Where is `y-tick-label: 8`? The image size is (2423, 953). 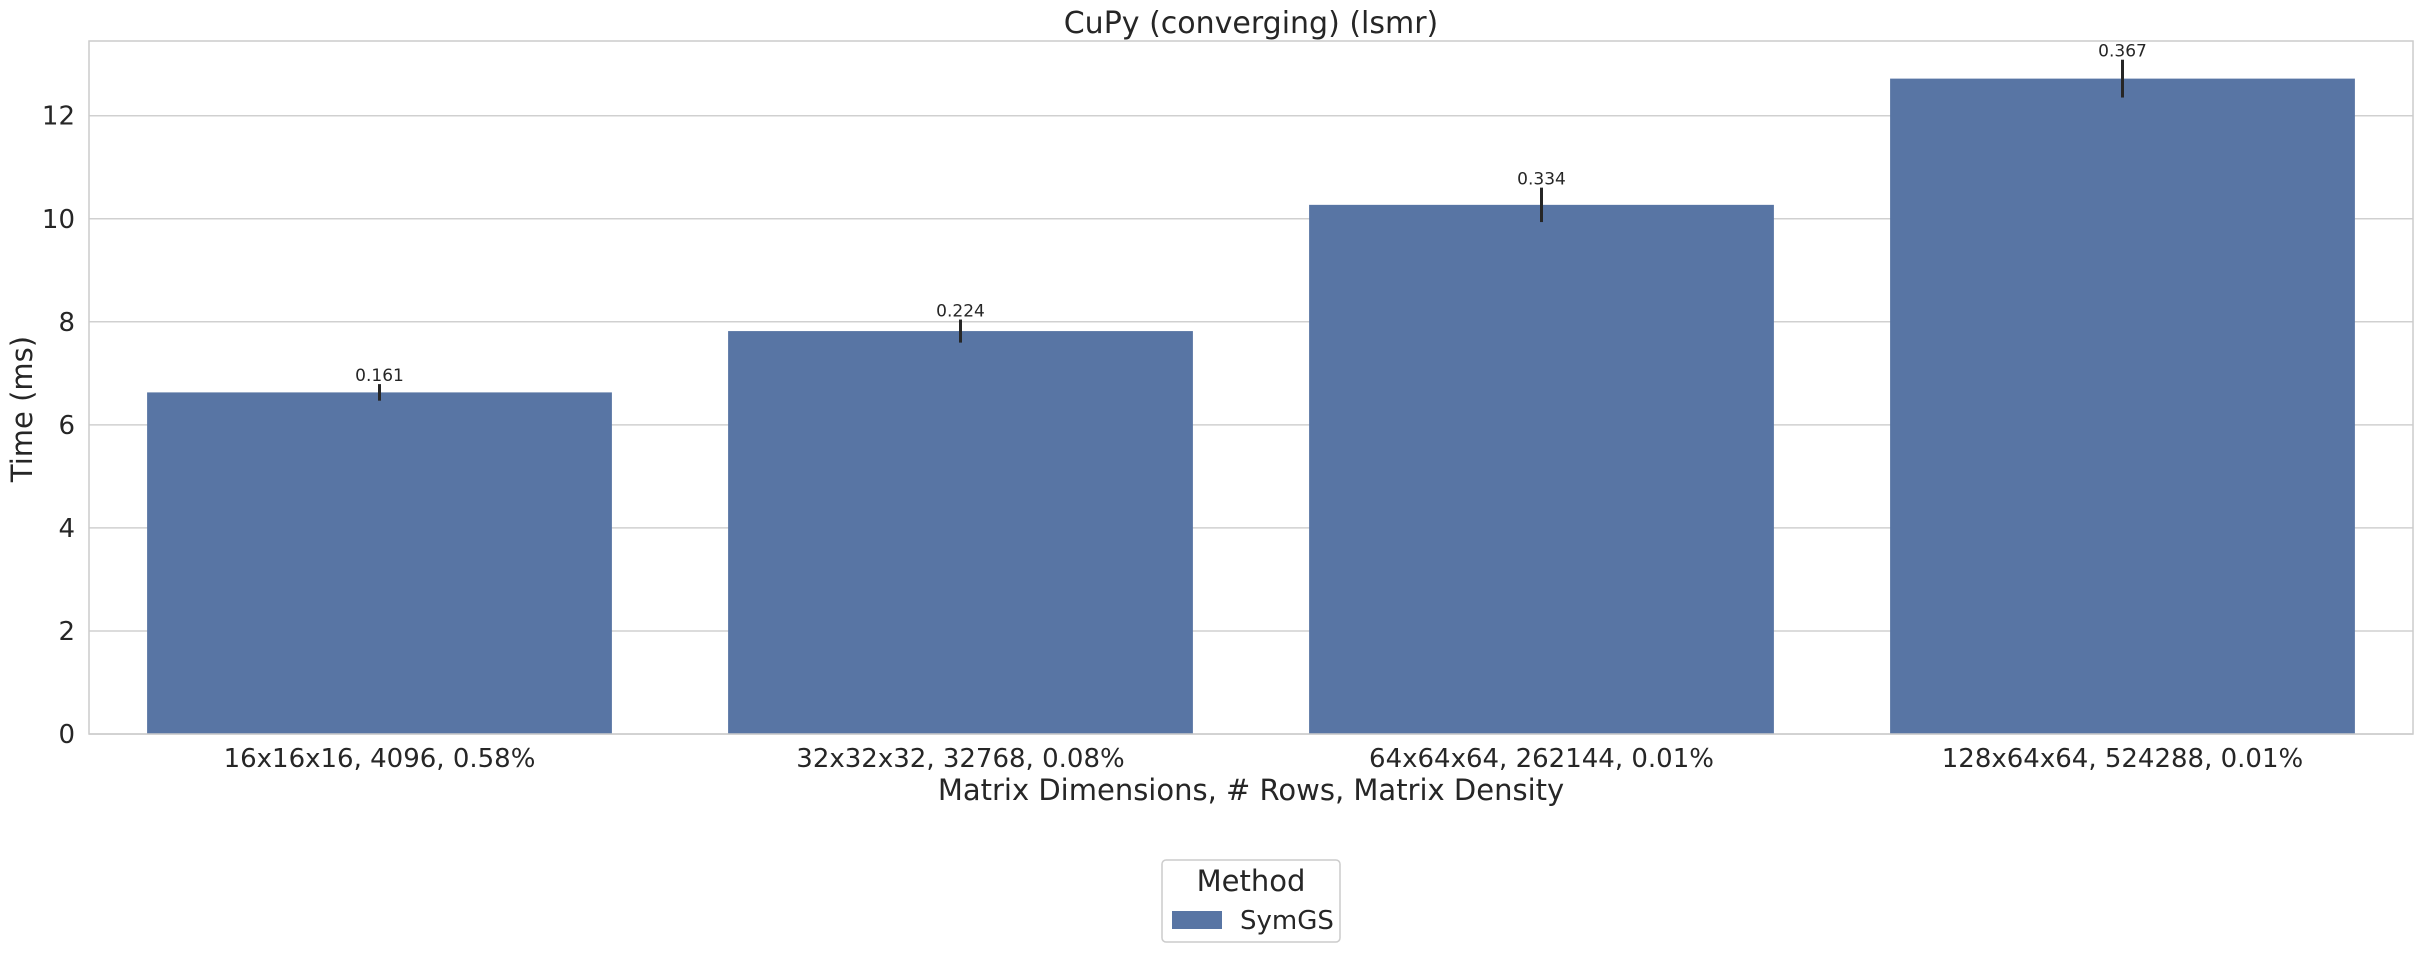 y-tick-label: 8 is located at coordinates (66, 323).